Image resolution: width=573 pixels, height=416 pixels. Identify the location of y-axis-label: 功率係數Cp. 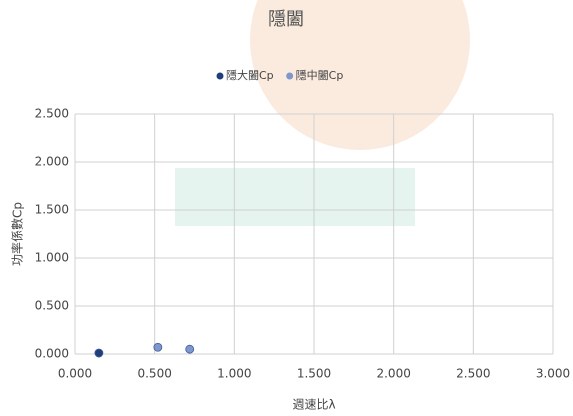
(17, 234).